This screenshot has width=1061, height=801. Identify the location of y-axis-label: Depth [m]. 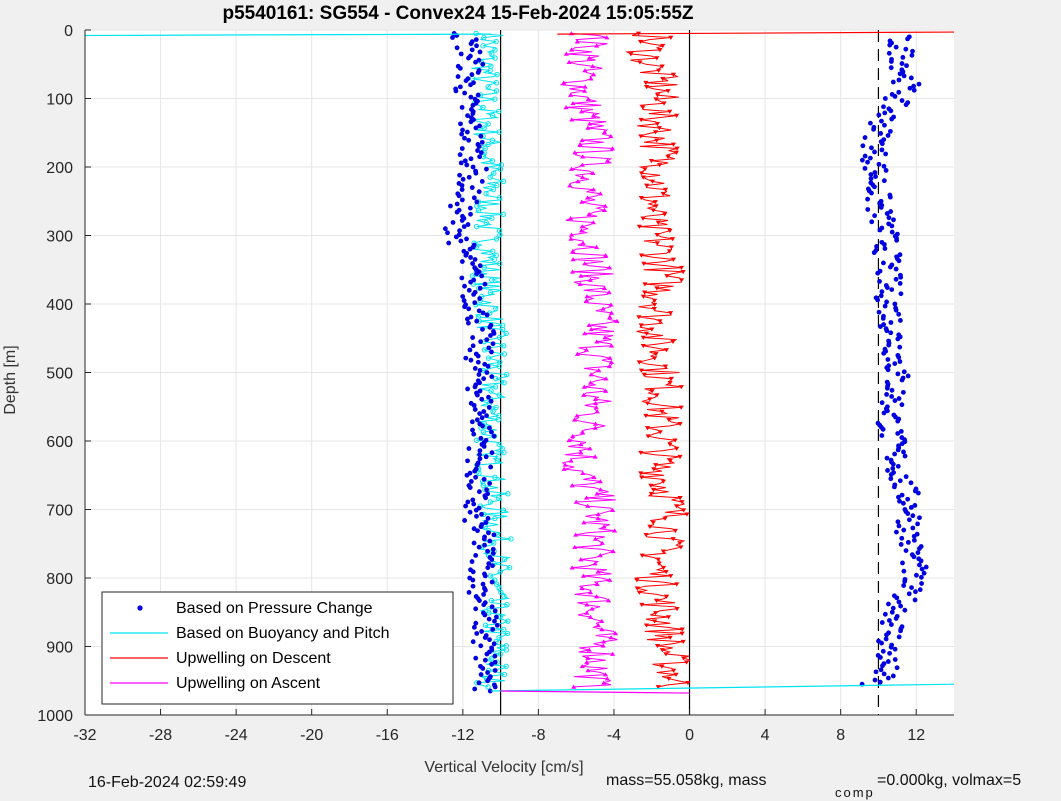
(10, 379).